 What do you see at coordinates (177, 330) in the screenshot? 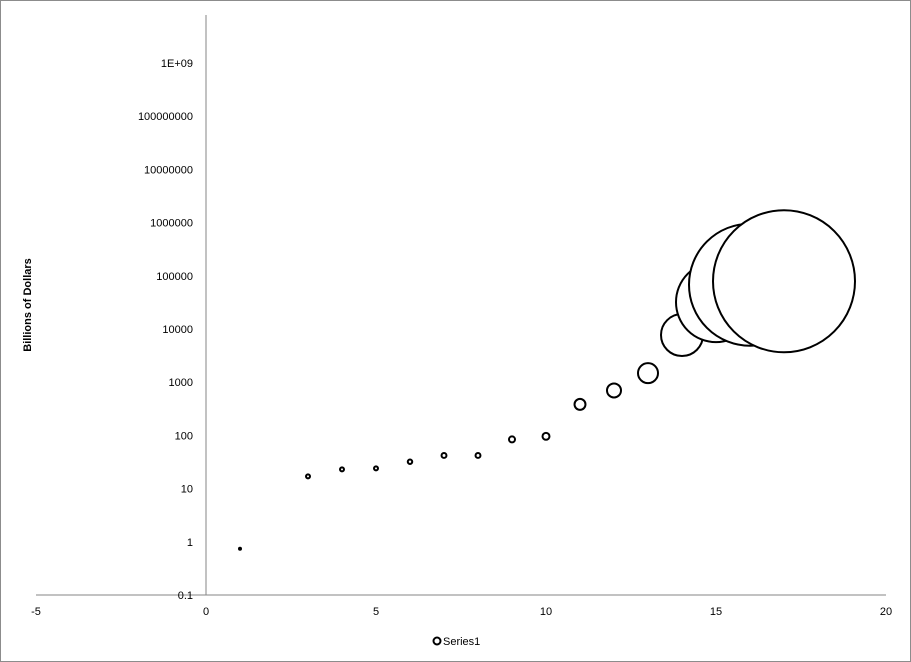
I see `y-tick-label: 10000` at bounding box center [177, 330].